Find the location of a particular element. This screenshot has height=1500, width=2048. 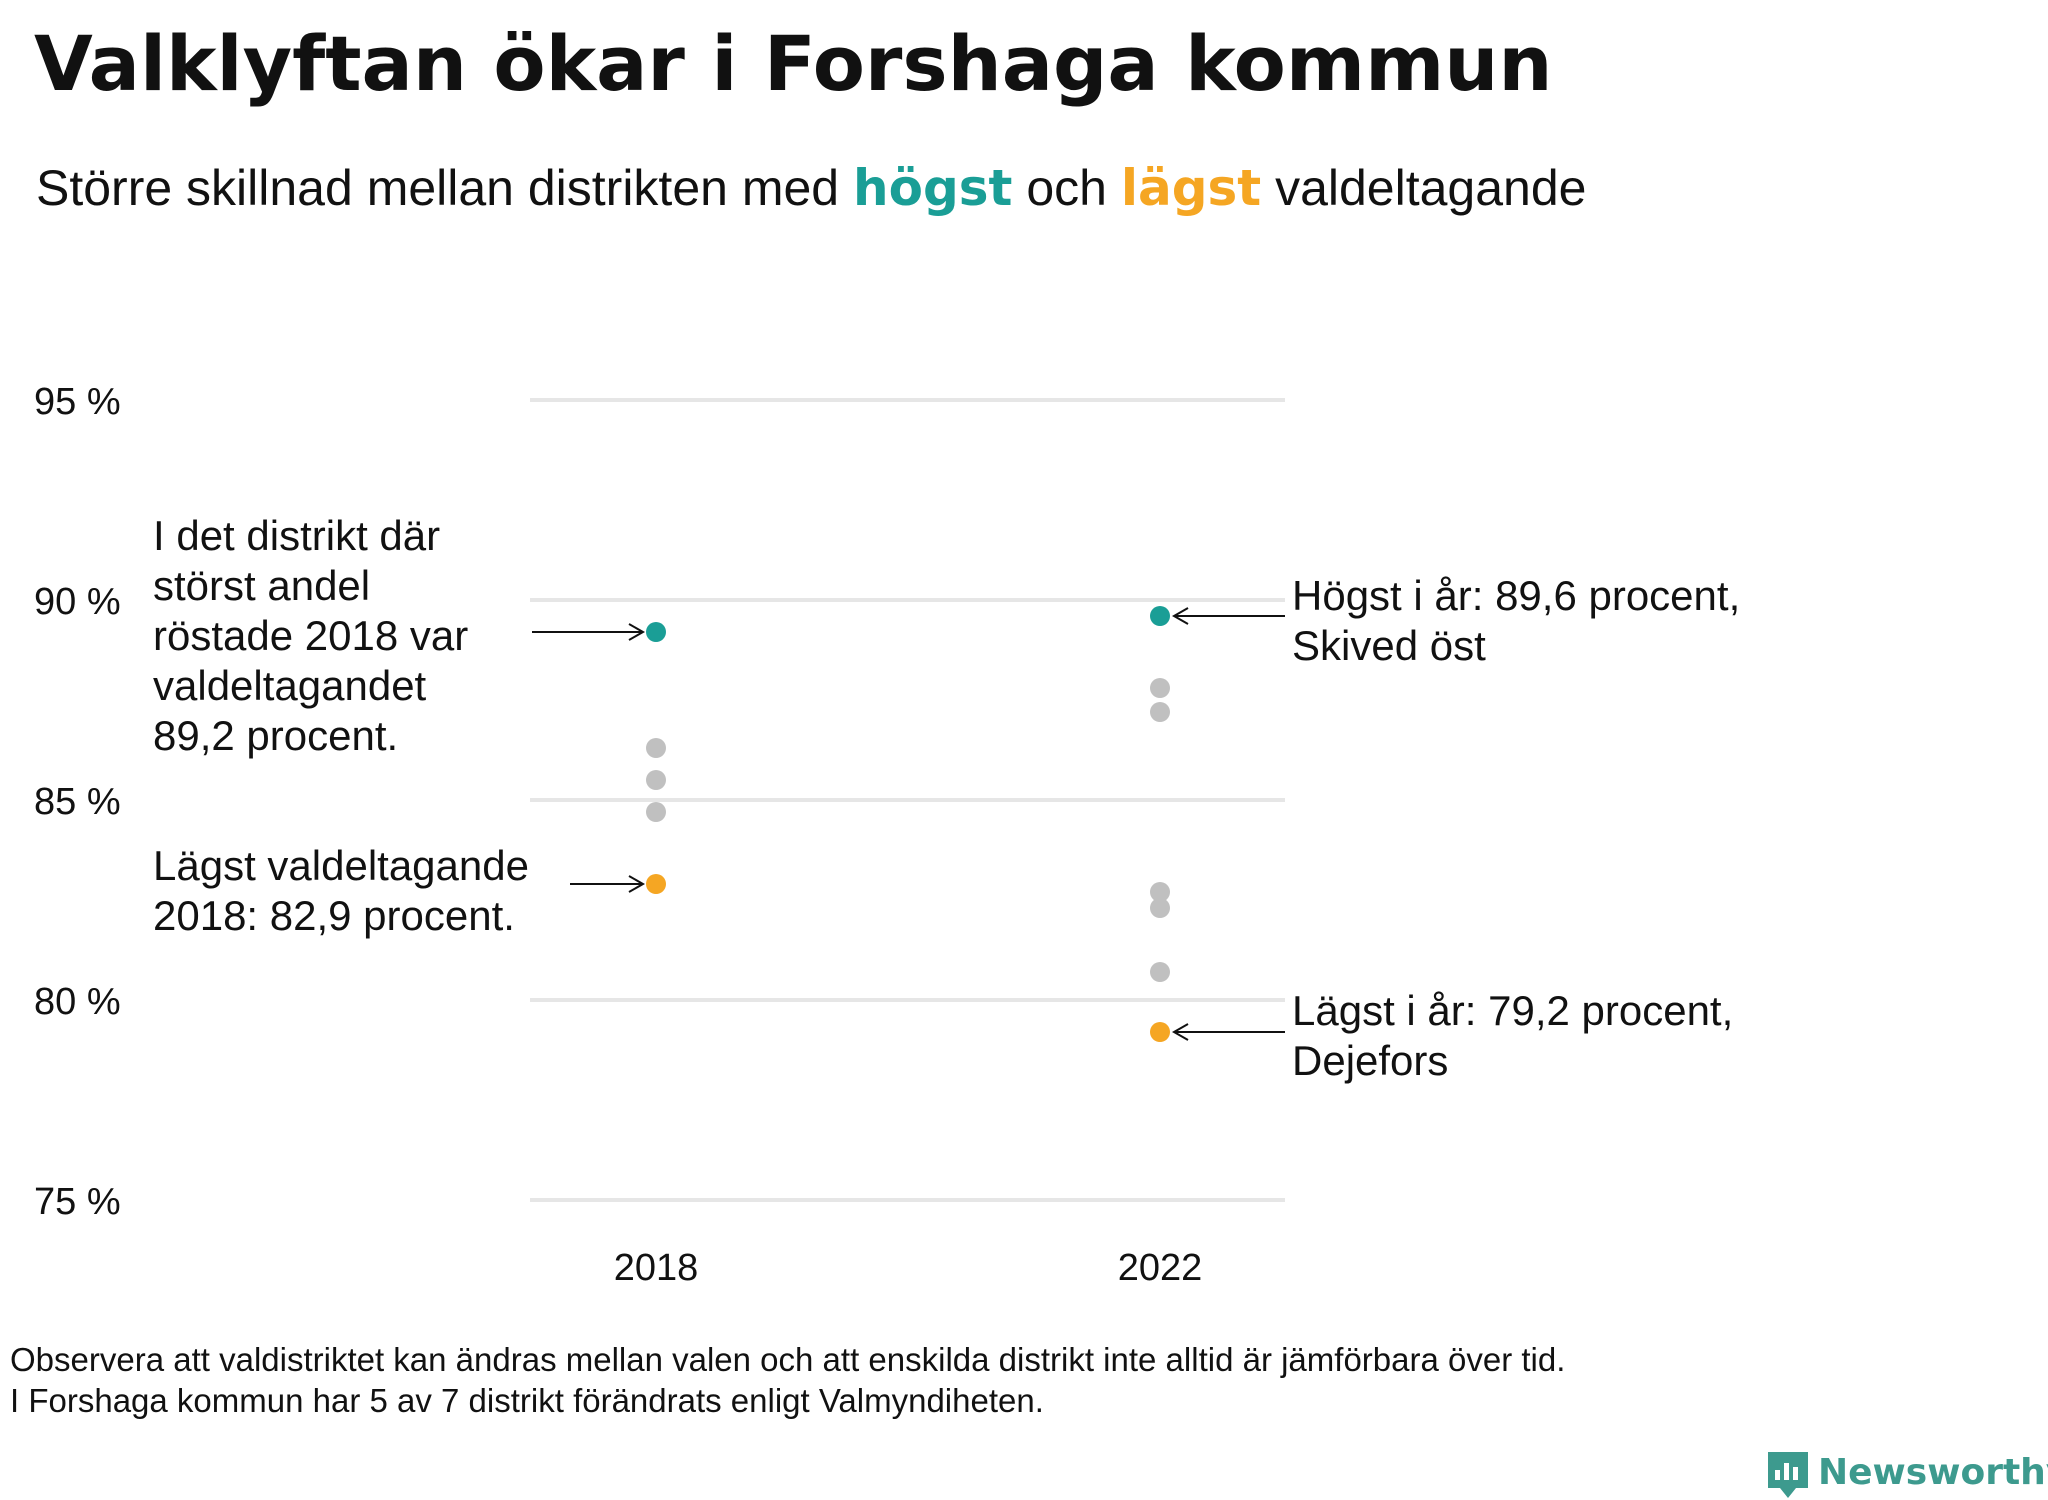

annotation-high2018-line: I det distrikt där is located at coordinates (296, 535).